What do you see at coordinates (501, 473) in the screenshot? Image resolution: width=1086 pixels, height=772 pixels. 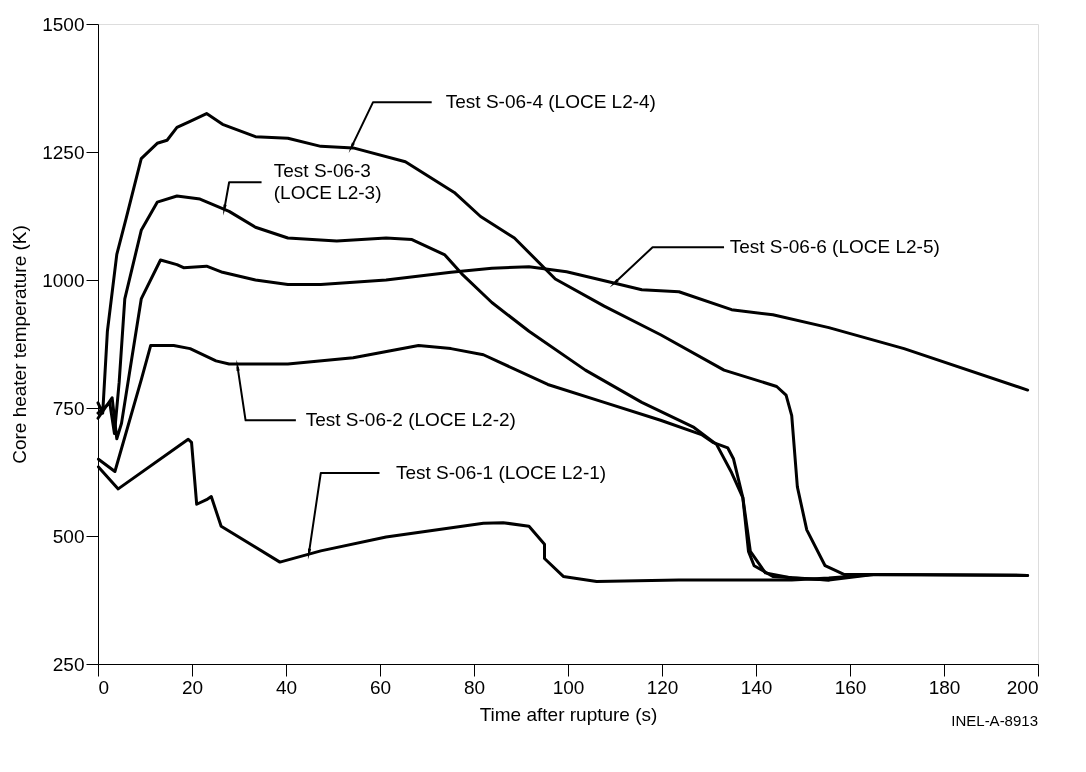 I see `annotation: Test S-06-1 (LOCE L2-1)` at bounding box center [501, 473].